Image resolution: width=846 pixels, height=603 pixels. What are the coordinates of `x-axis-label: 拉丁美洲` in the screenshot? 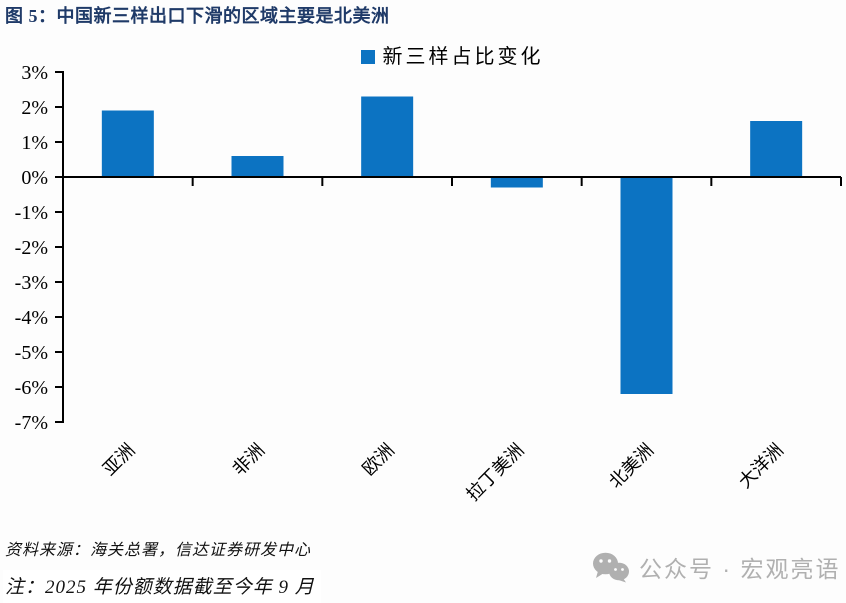 It's located at (495, 472).